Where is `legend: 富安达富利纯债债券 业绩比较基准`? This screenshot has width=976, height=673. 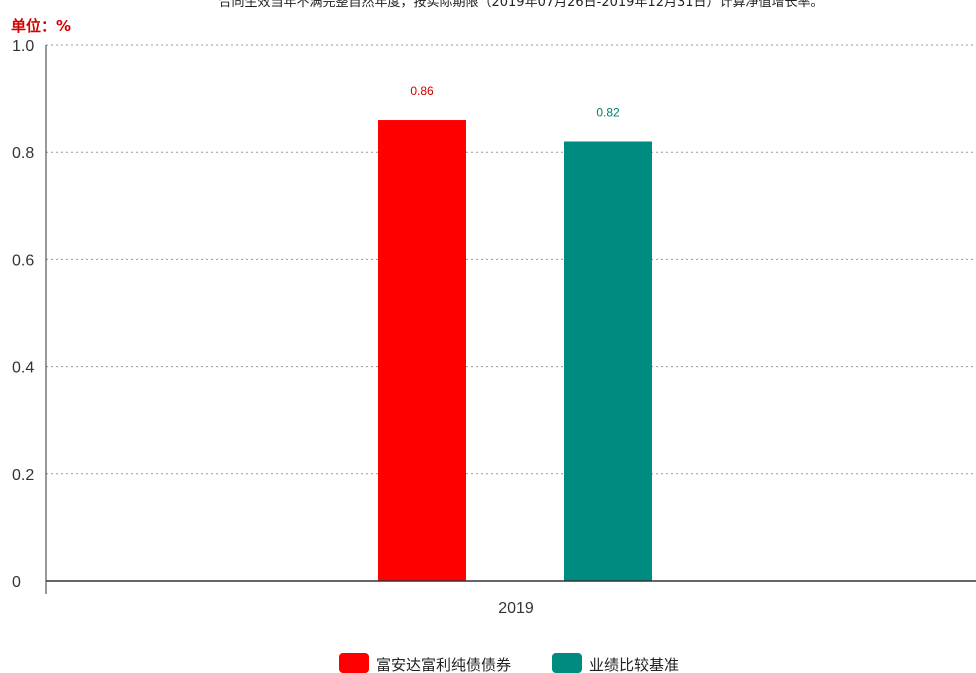
legend: 富安达富利纯债债券 业绩比较基准 is located at coordinates (509, 663).